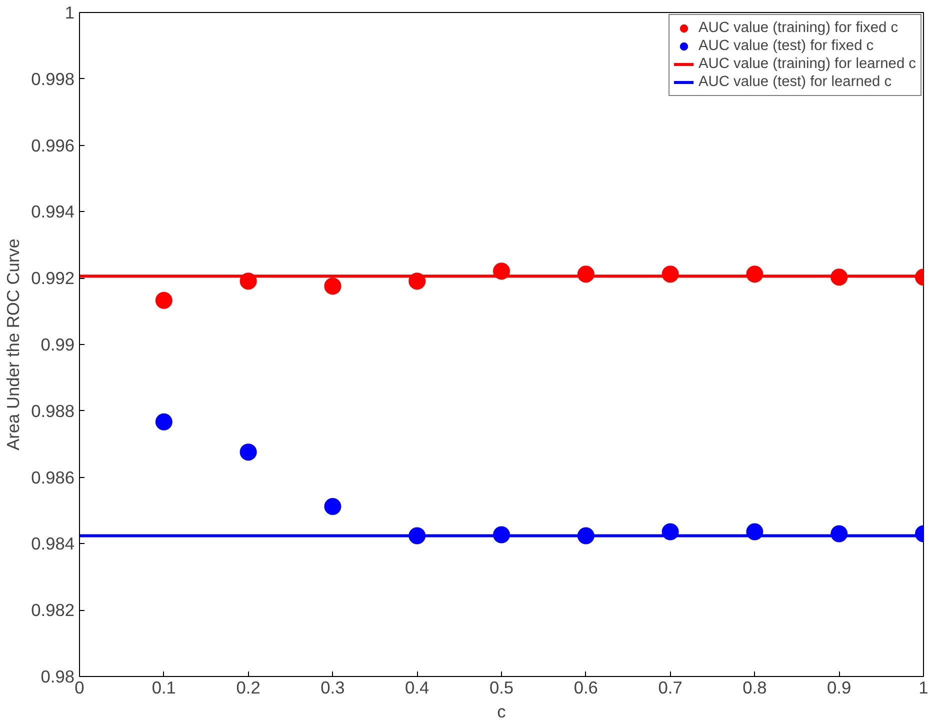  I want to click on y-tick-label: 0.988, so click(53, 410).